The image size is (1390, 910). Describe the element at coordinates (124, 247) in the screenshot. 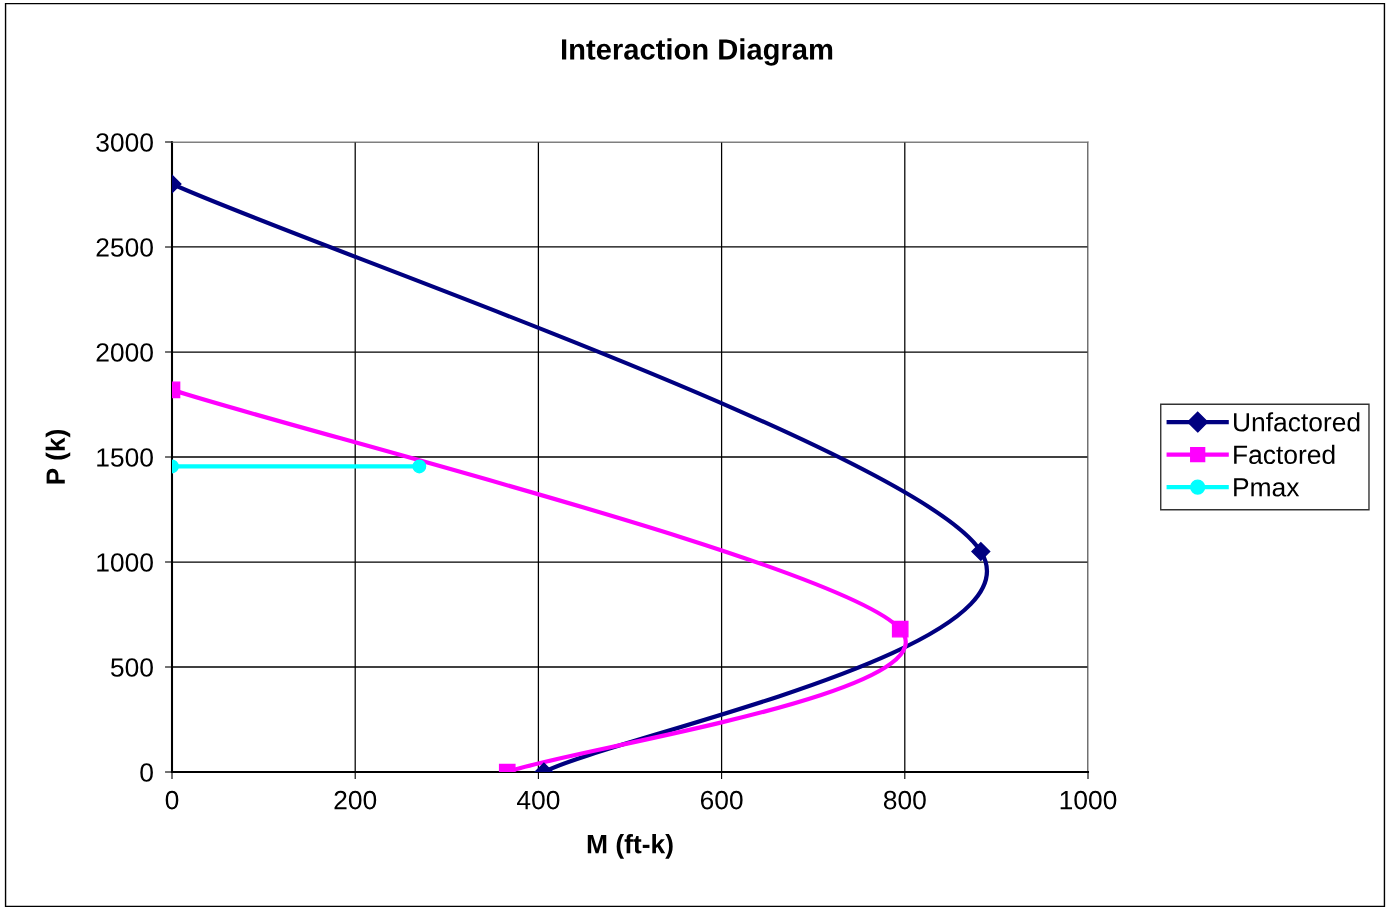

I see `y-tick-label: 2500` at that location.